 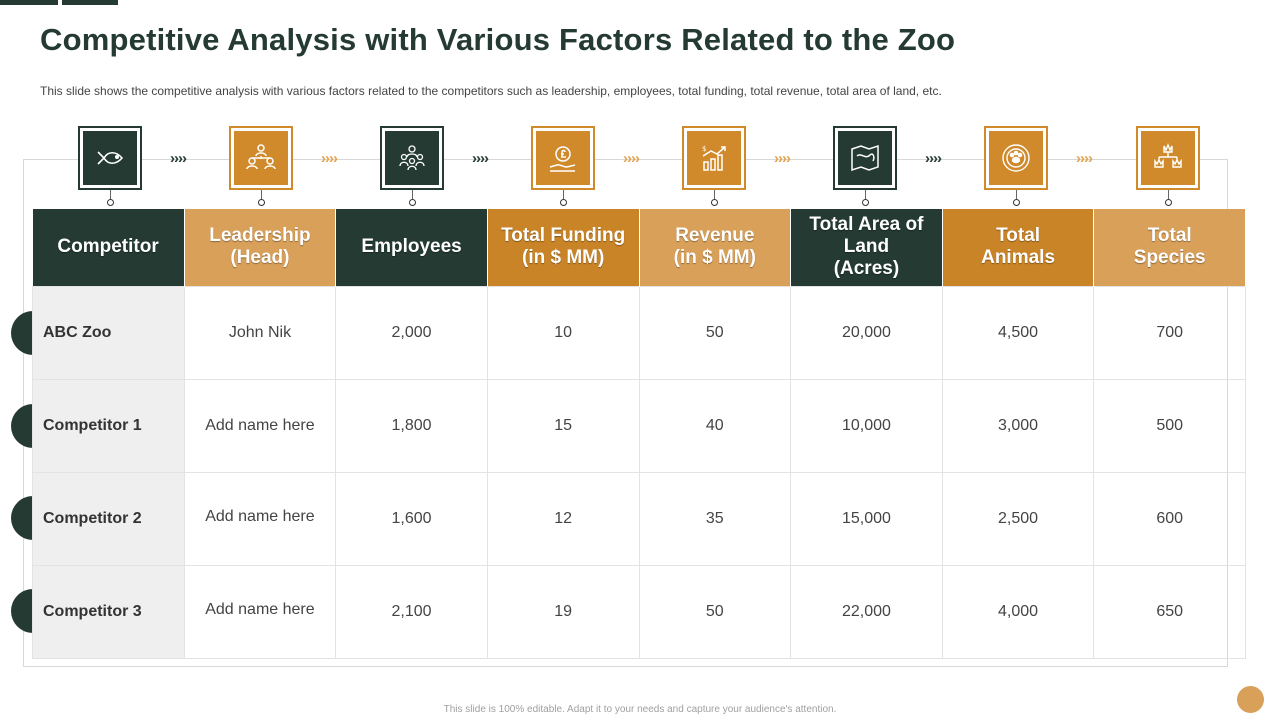 What do you see at coordinates (1169, 518) in the screenshot?
I see `cell-species: 600` at bounding box center [1169, 518].